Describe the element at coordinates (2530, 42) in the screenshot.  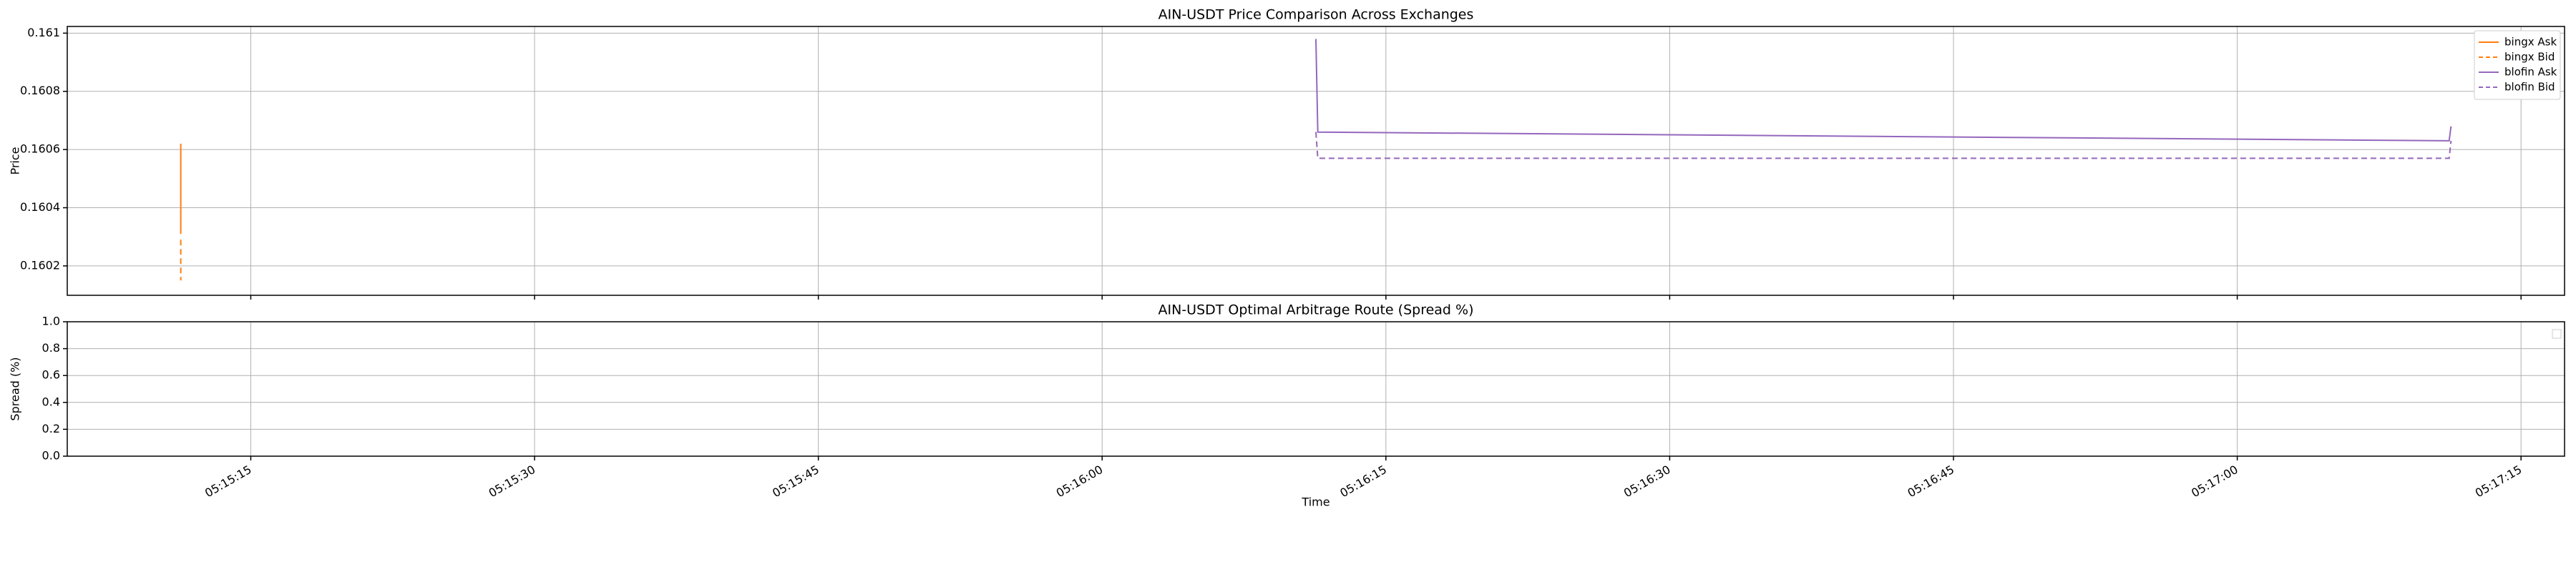
I see `legend-label: bingx Ask` at that location.